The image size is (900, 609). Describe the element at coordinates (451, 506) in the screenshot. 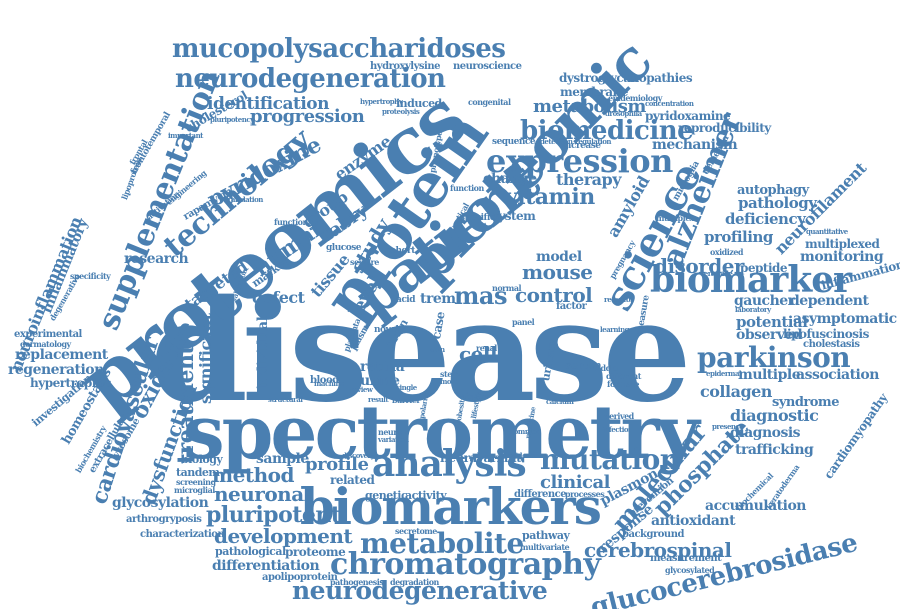

I see `word-biomarkers: biomarkers` at that location.